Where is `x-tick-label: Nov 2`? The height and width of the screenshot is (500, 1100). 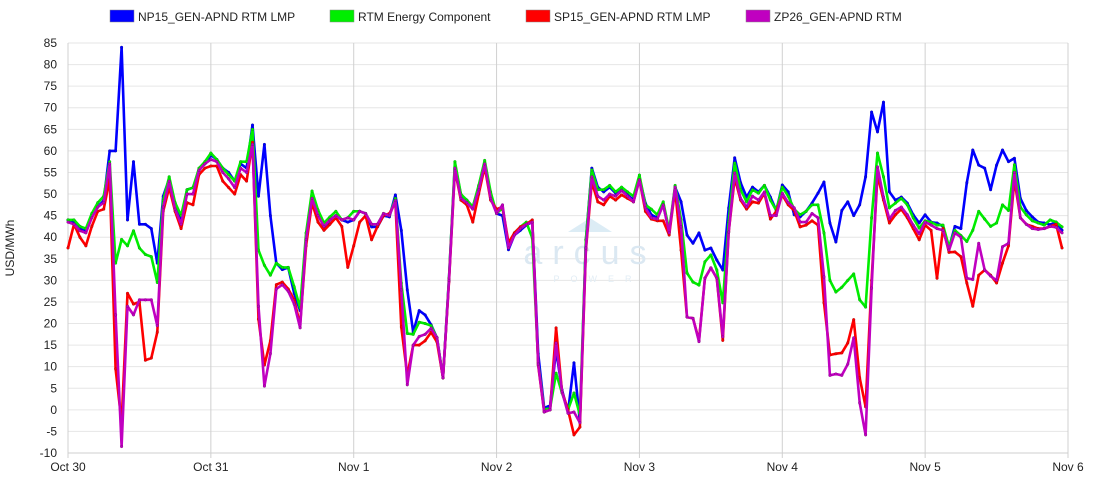 x-tick-label: Nov 2 is located at coordinates (497, 467).